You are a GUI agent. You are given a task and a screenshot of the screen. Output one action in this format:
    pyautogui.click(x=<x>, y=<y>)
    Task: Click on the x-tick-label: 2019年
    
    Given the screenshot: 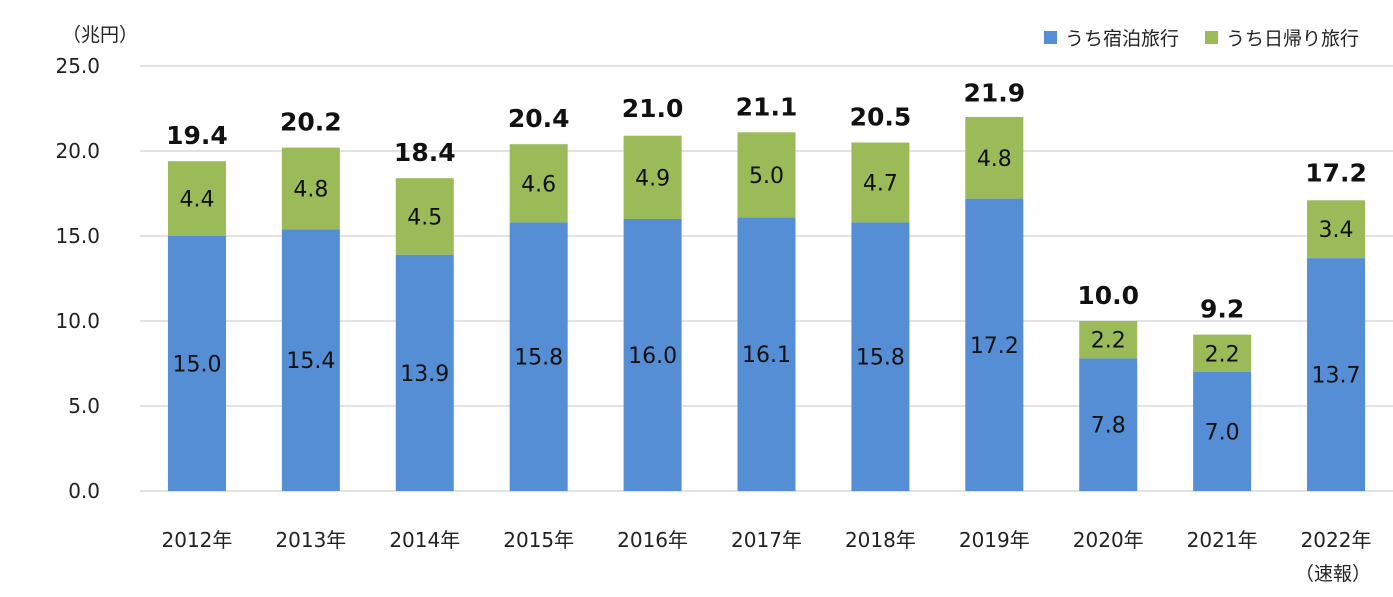 What is the action you would take?
    pyautogui.click(x=994, y=540)
    